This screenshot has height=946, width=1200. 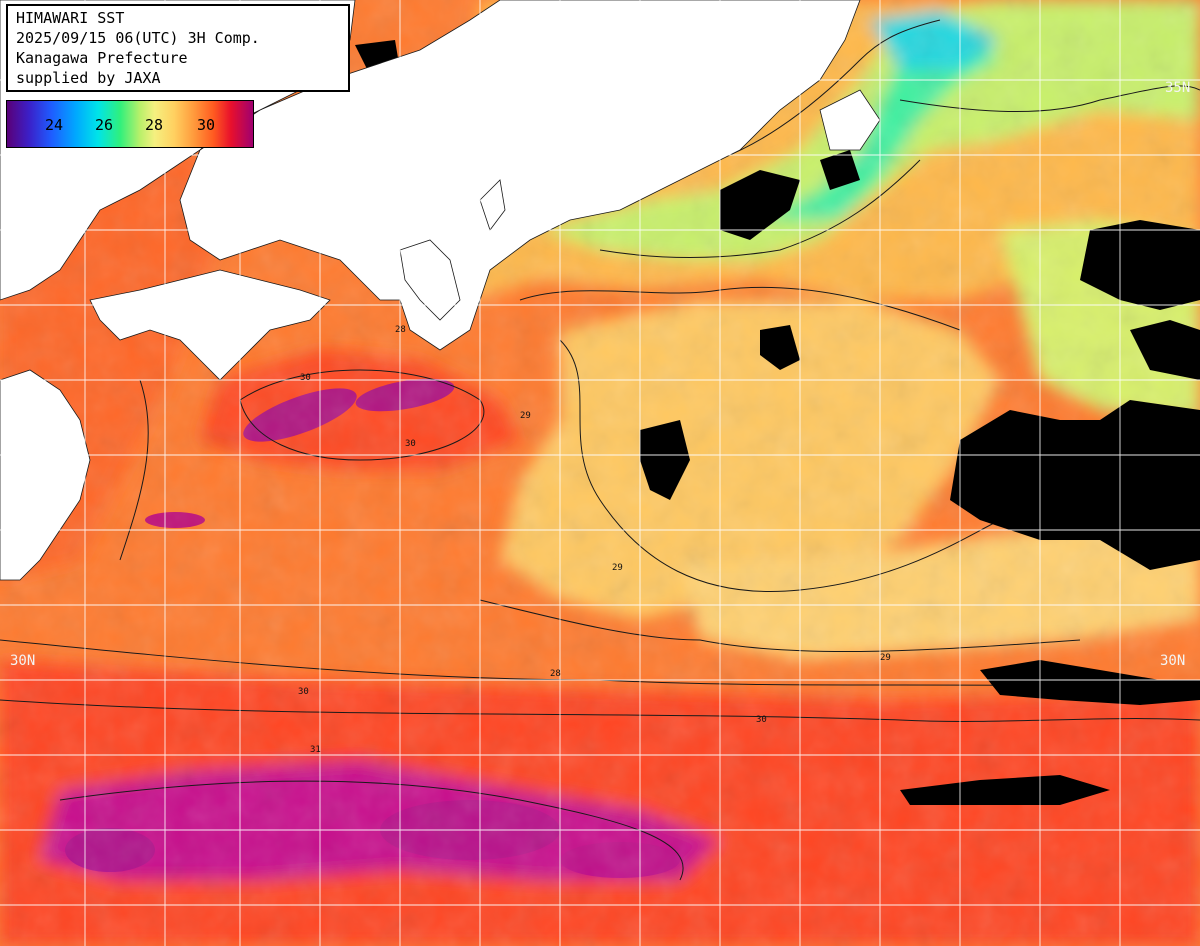 I want to click on land-shikoku, so click(x=210, y=325).